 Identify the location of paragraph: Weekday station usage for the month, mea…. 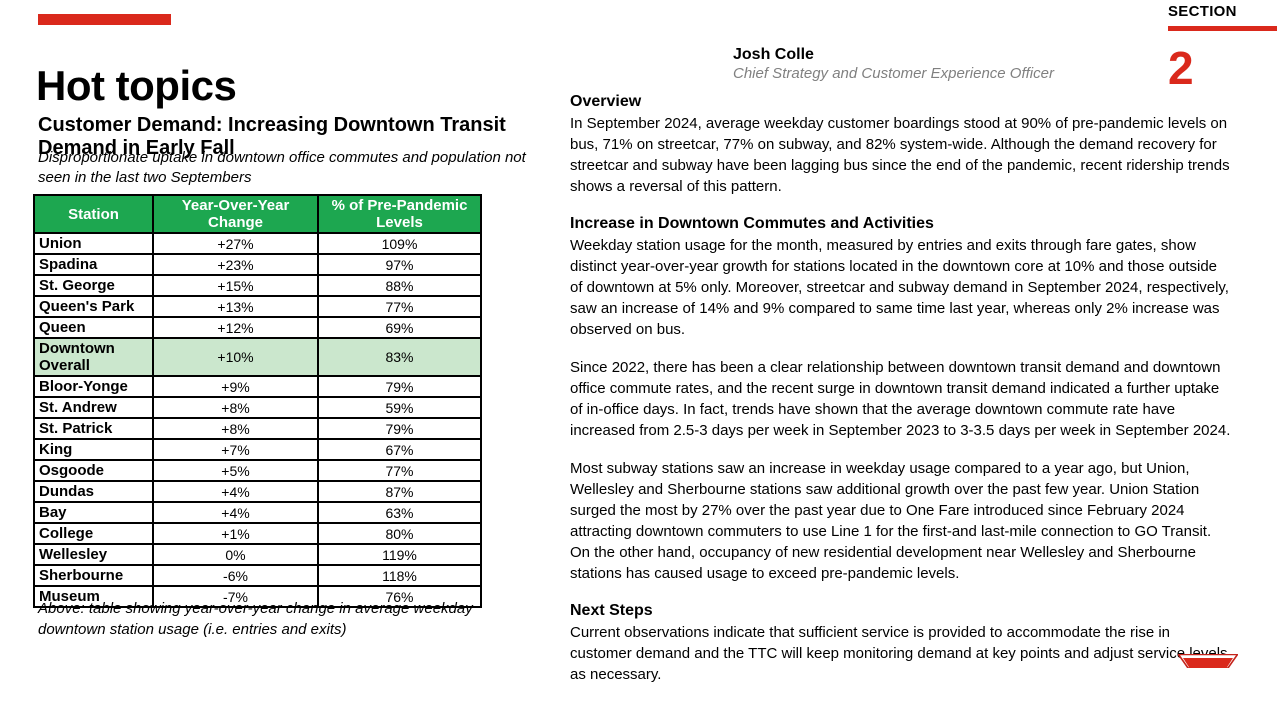
(899, 287).